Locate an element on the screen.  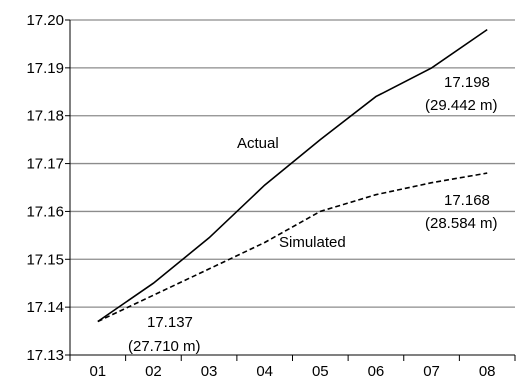
x-tick-label: 05 is located at coordinates (320, 370).